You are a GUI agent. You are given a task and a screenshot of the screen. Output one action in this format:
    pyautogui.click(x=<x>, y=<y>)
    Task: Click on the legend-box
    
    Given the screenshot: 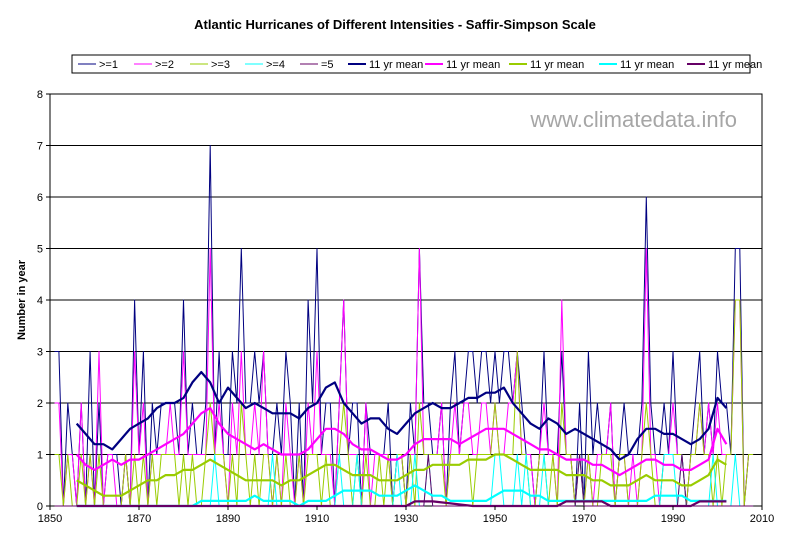 What is the action you would take?
    pyautogui.click(x=411, y=64)
    